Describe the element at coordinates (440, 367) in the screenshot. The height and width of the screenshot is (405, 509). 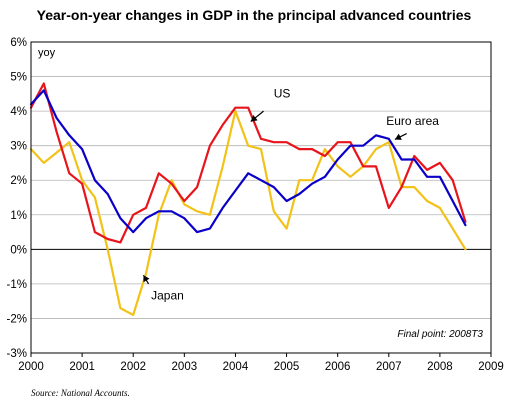
I see `x-tick-label: 2008` at that location.